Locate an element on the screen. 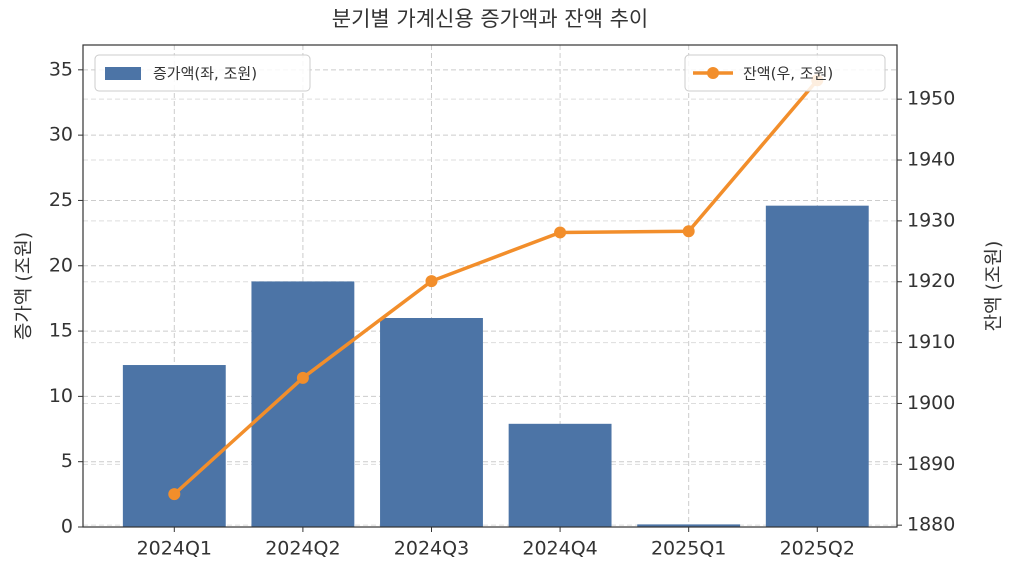 The height and width of the screenshot is (576, 1024). y2-axis-label: 잔액 (조원) is located at coordinates (994, 286).